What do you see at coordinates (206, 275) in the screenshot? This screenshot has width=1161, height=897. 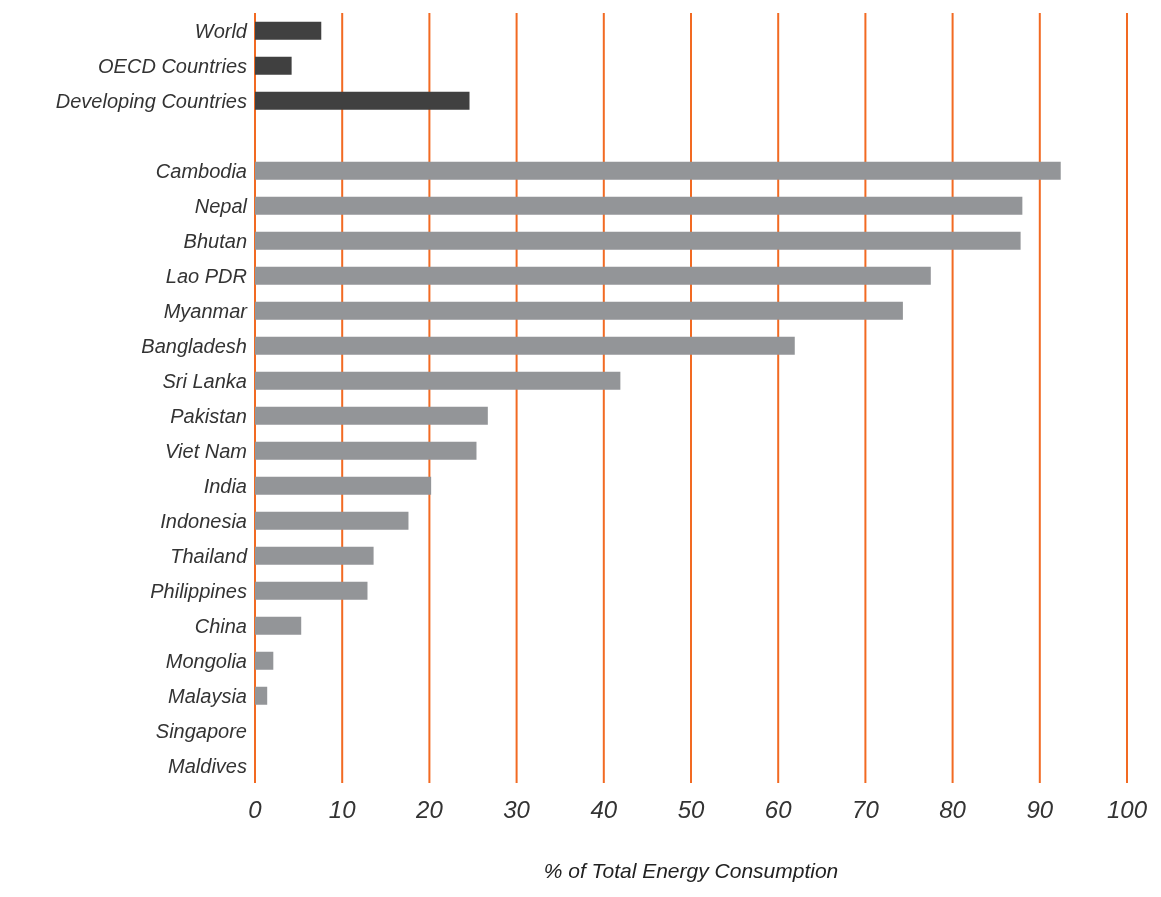 I see `y-tick-label: Lao PDR` at bounding box center [206, 275].